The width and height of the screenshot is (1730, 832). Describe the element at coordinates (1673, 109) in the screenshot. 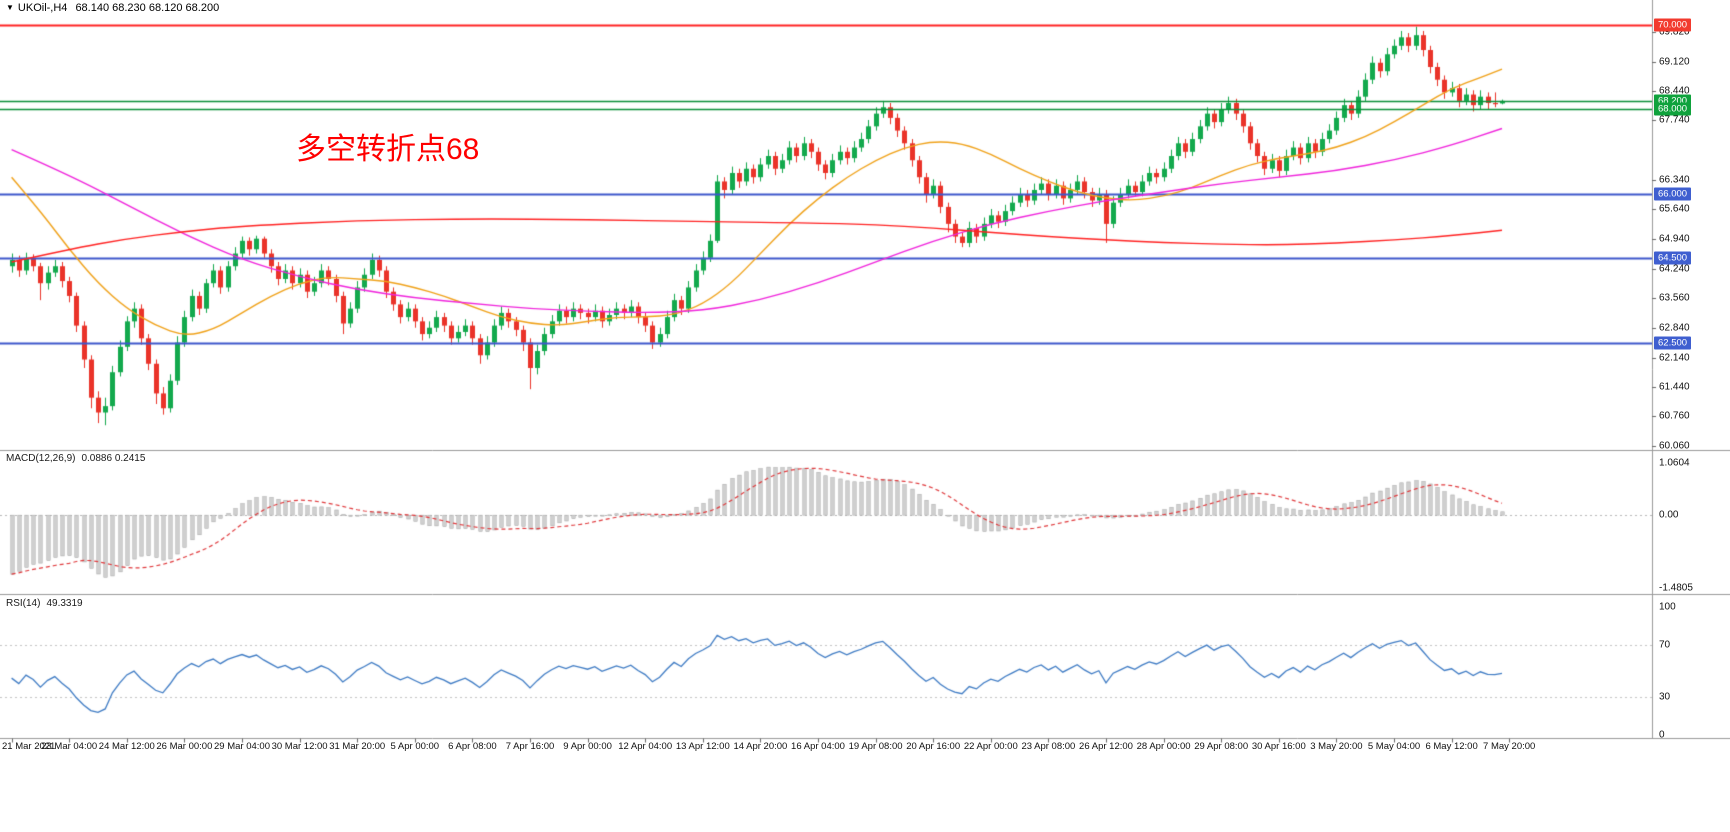

I see `price-line-badge: 68.000` at that location.